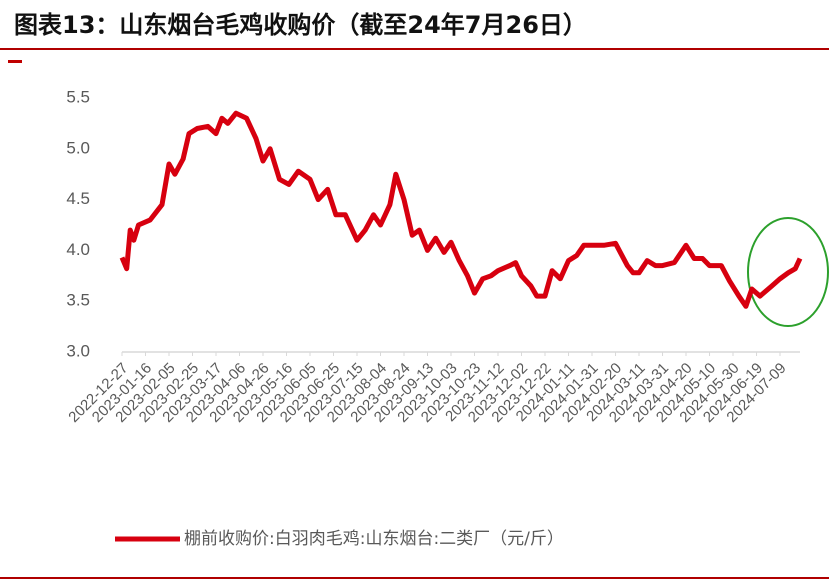  What do you see at coordinates (78, 350) in the screenshot?
I see `y-tick-label: 3.0` at bounding box center [78, 350].